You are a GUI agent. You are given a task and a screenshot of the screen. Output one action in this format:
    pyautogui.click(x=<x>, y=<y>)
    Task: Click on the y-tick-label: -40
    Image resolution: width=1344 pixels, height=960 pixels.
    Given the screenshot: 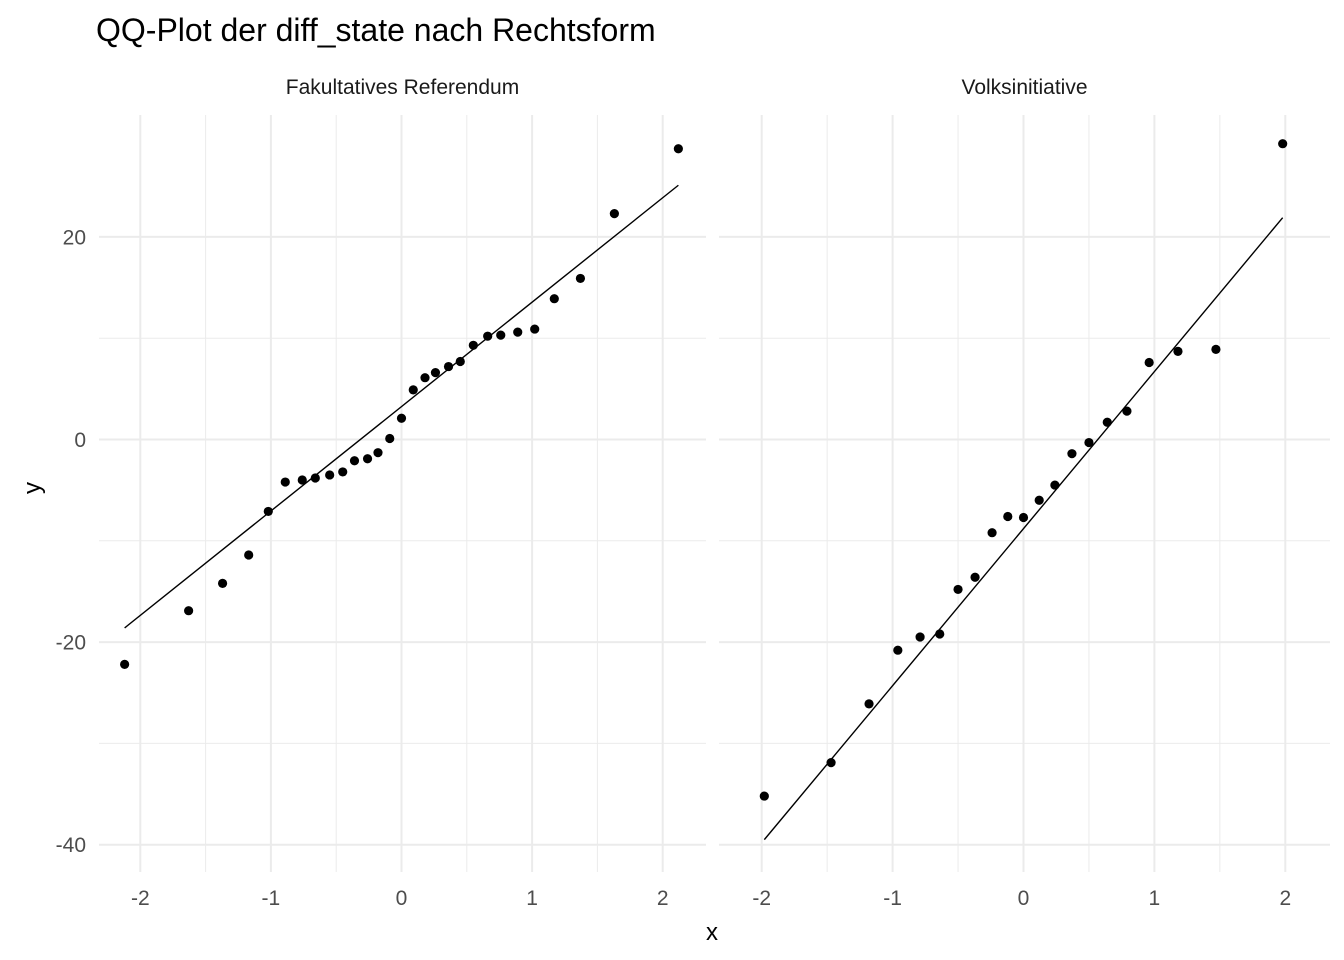 What is the action you would take?
    pyautogui.click(x=71, y=845)
    